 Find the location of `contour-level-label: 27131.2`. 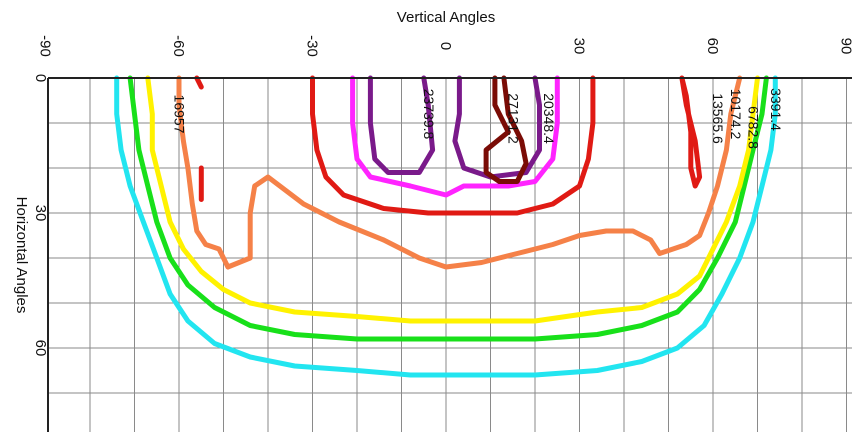

contour-level-label: 27131.2 is located at coordinates (513, 118).